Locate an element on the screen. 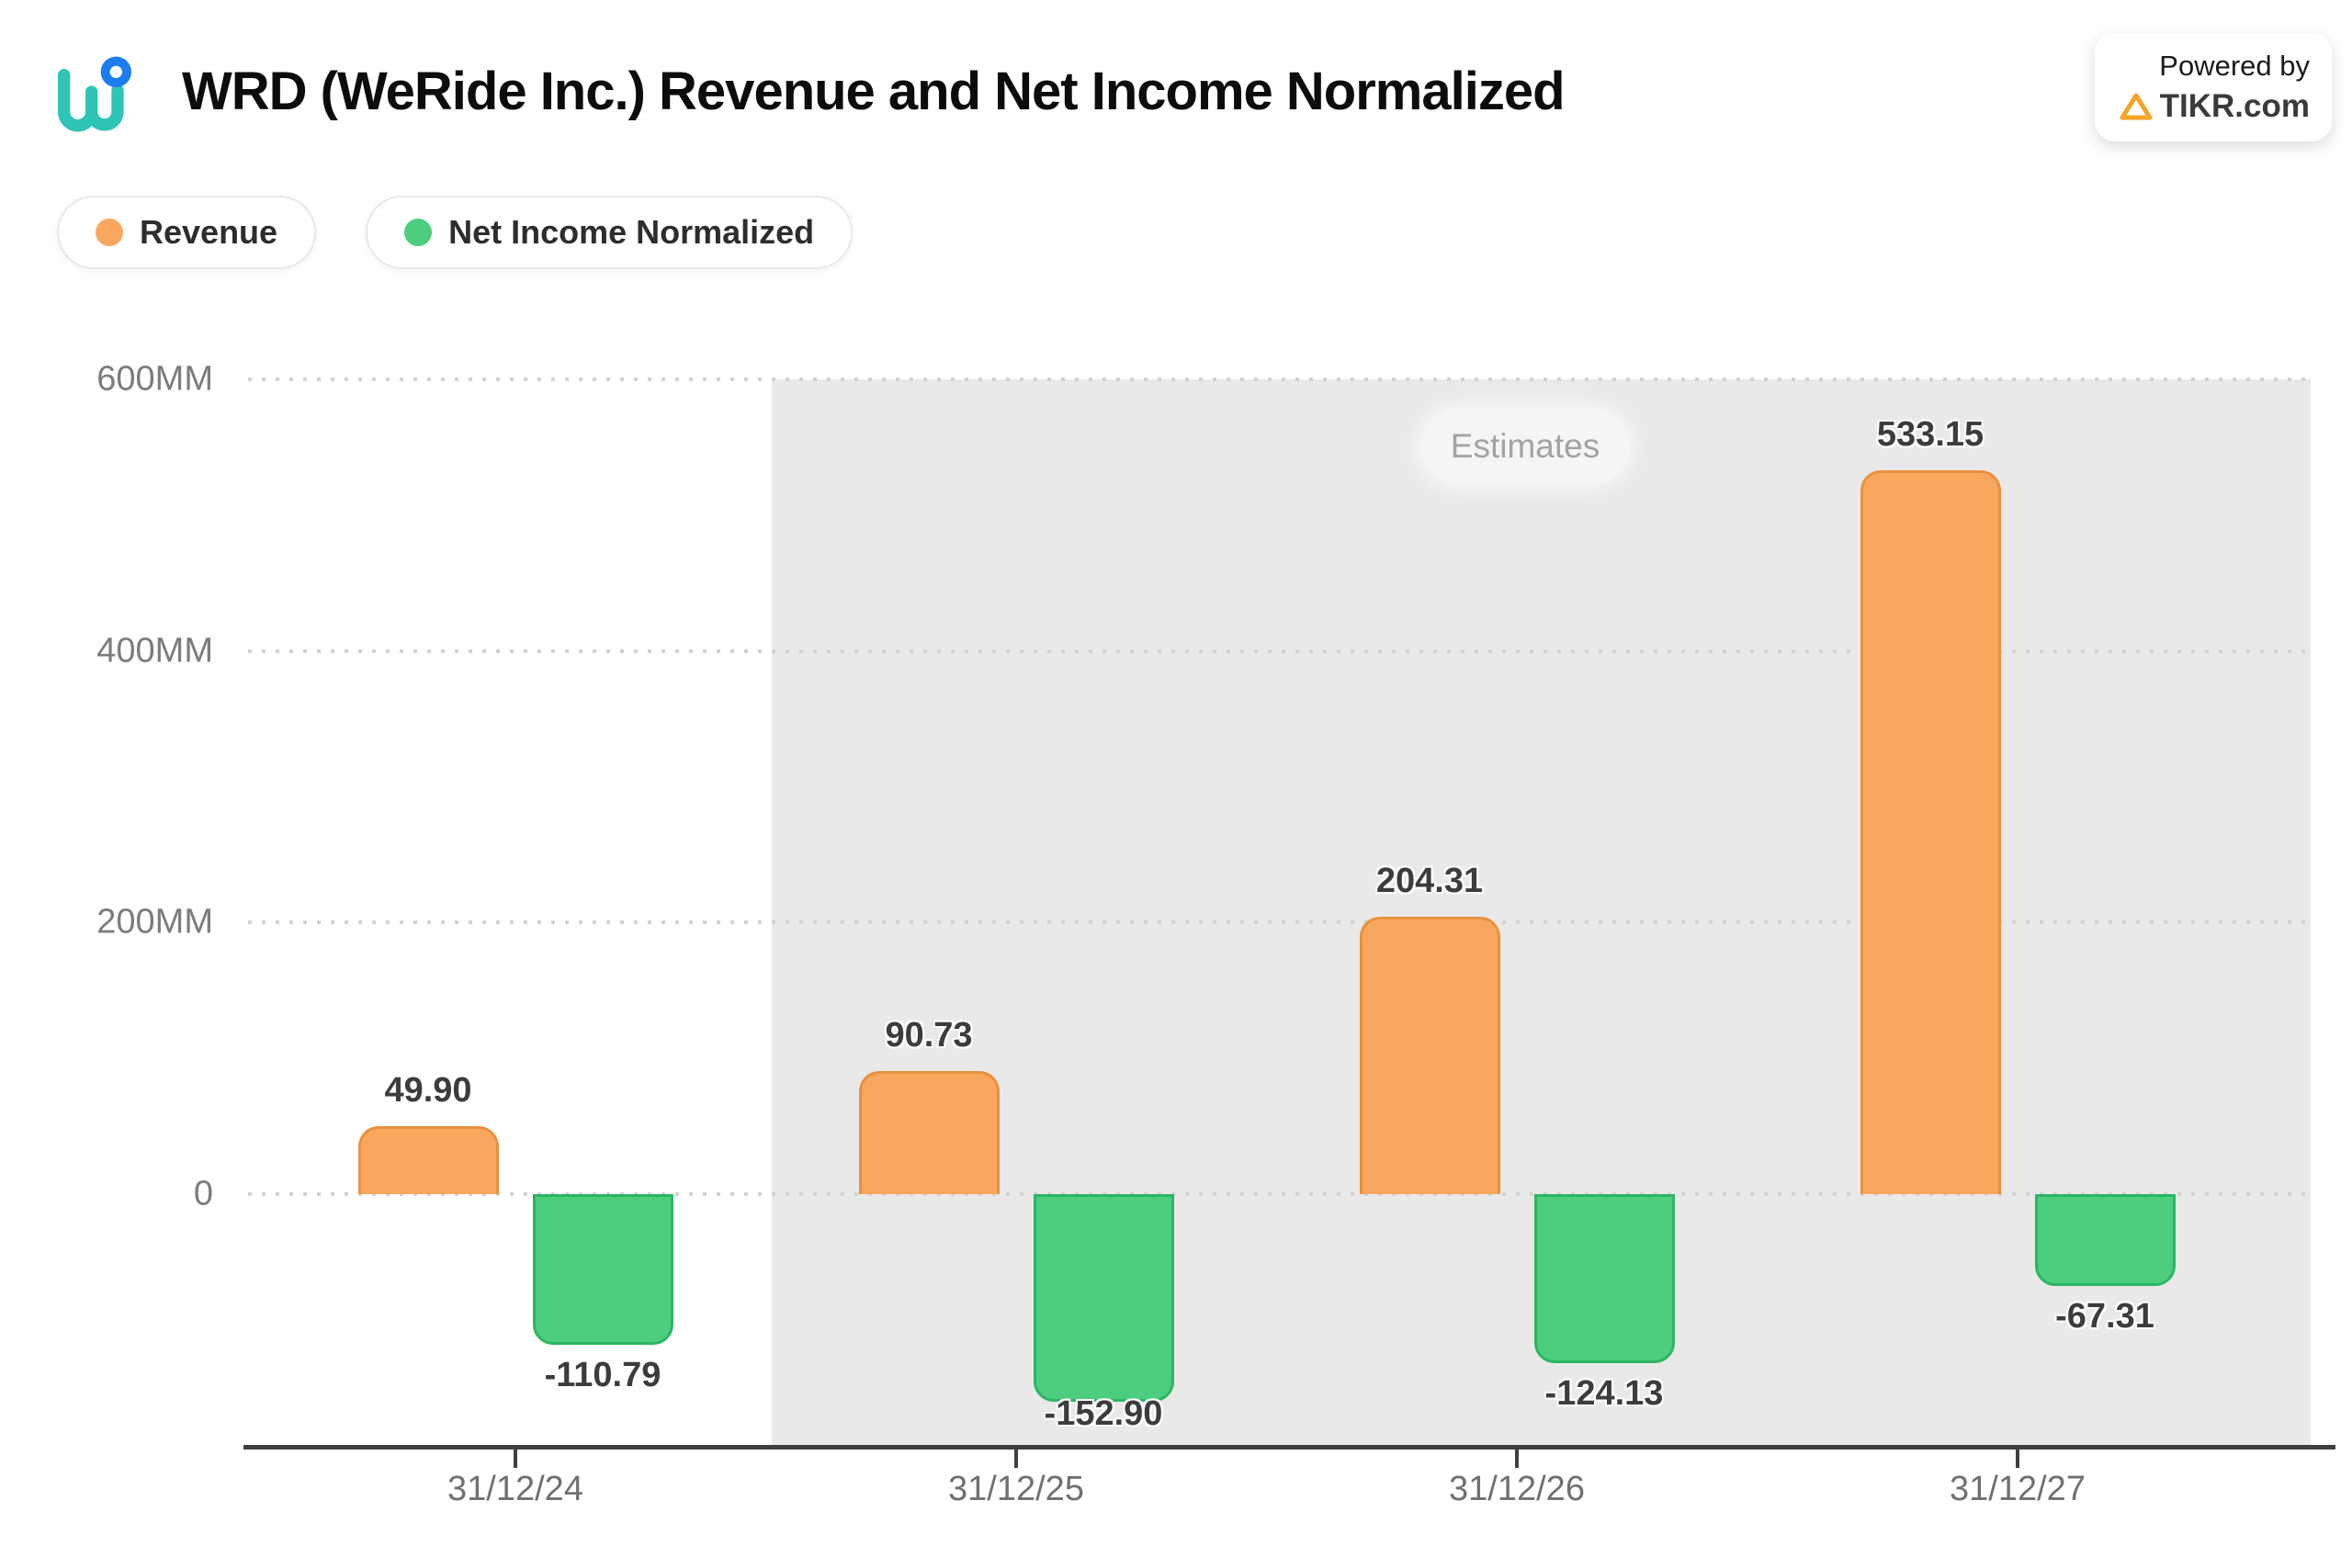 This screenshot has height=1568, width=2352. value-label: -124.13 is located at coordinates (1604, 1394).